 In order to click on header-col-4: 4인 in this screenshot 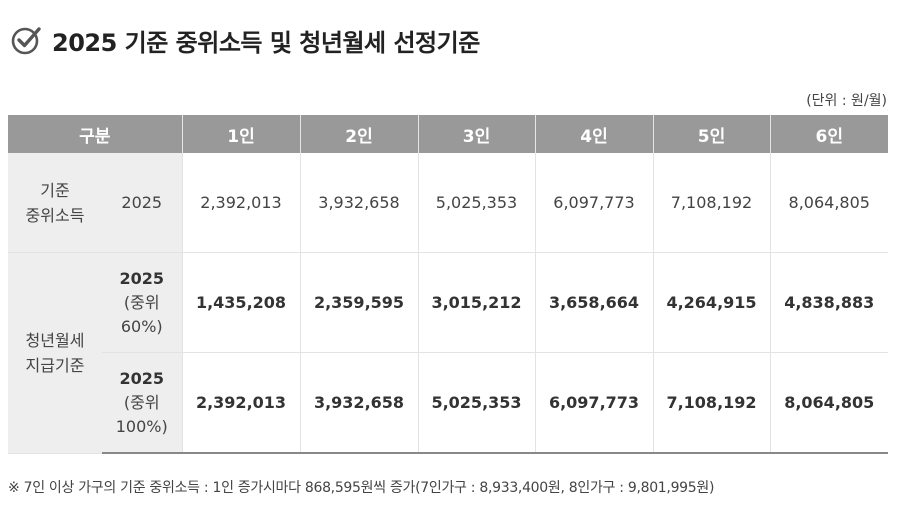, I will do `click(593, 134)`.